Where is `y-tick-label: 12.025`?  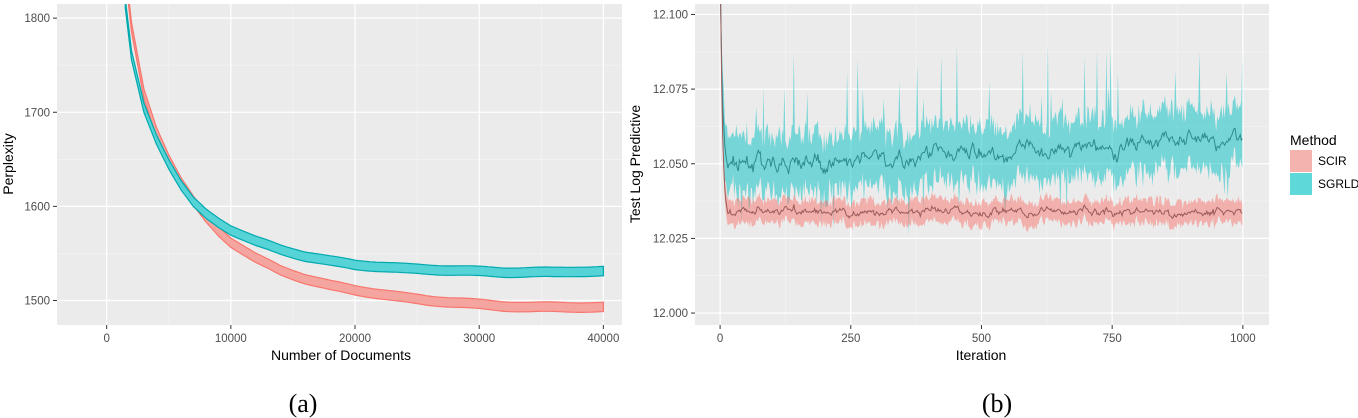
y-tick-label: 12.025 is located at coordinates (670, 239).